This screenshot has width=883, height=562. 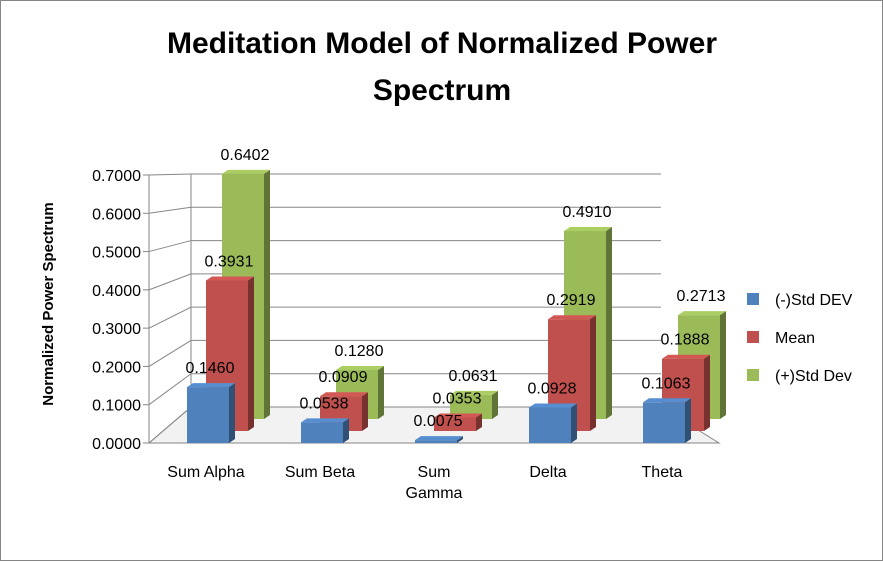 I want to click on data-label: 0.6402, so click(x=245, y=155).